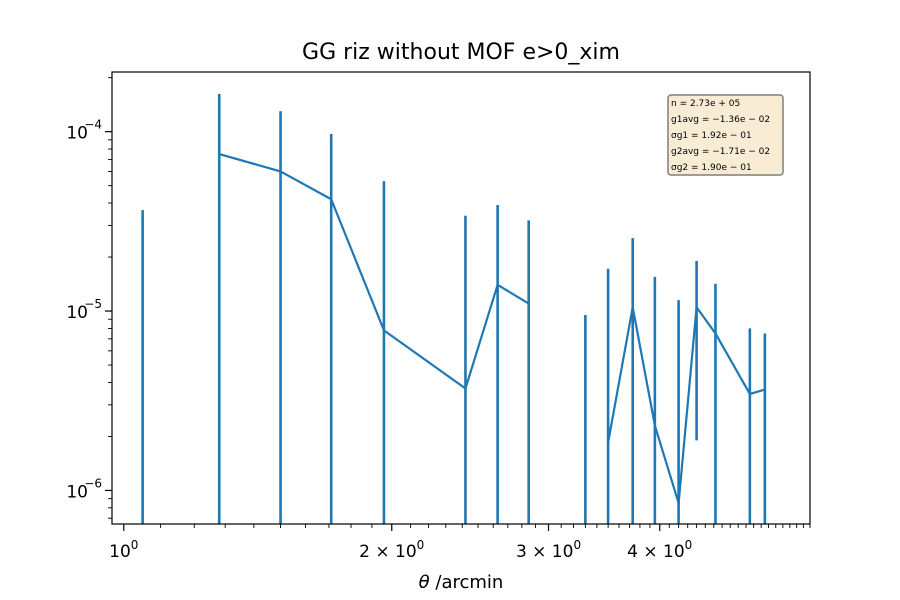 This screenshot has height=600, width=900. I want to click on stats-annotation-frame, so click(725, 135).